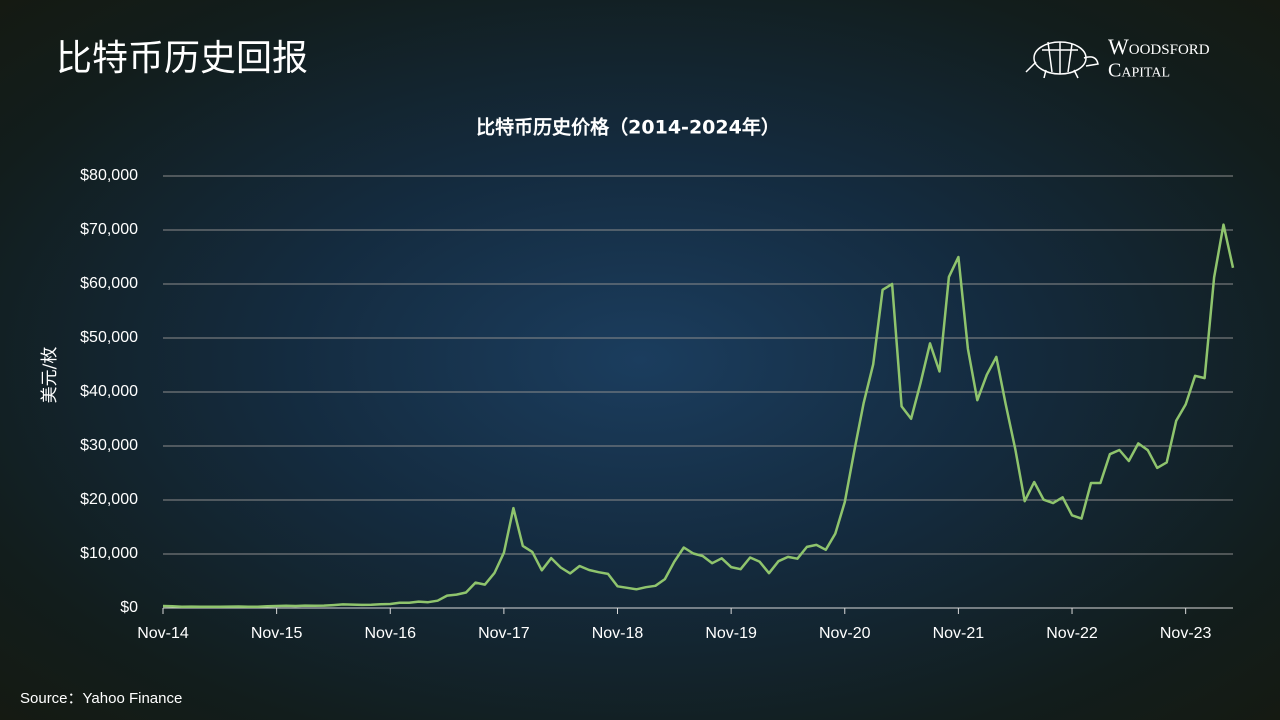 This screenshot has width=1280, height=720. Describe the element at coordinates (277, 633) in the screenshot. I see `x-tick-label: Nov-15` at that location.